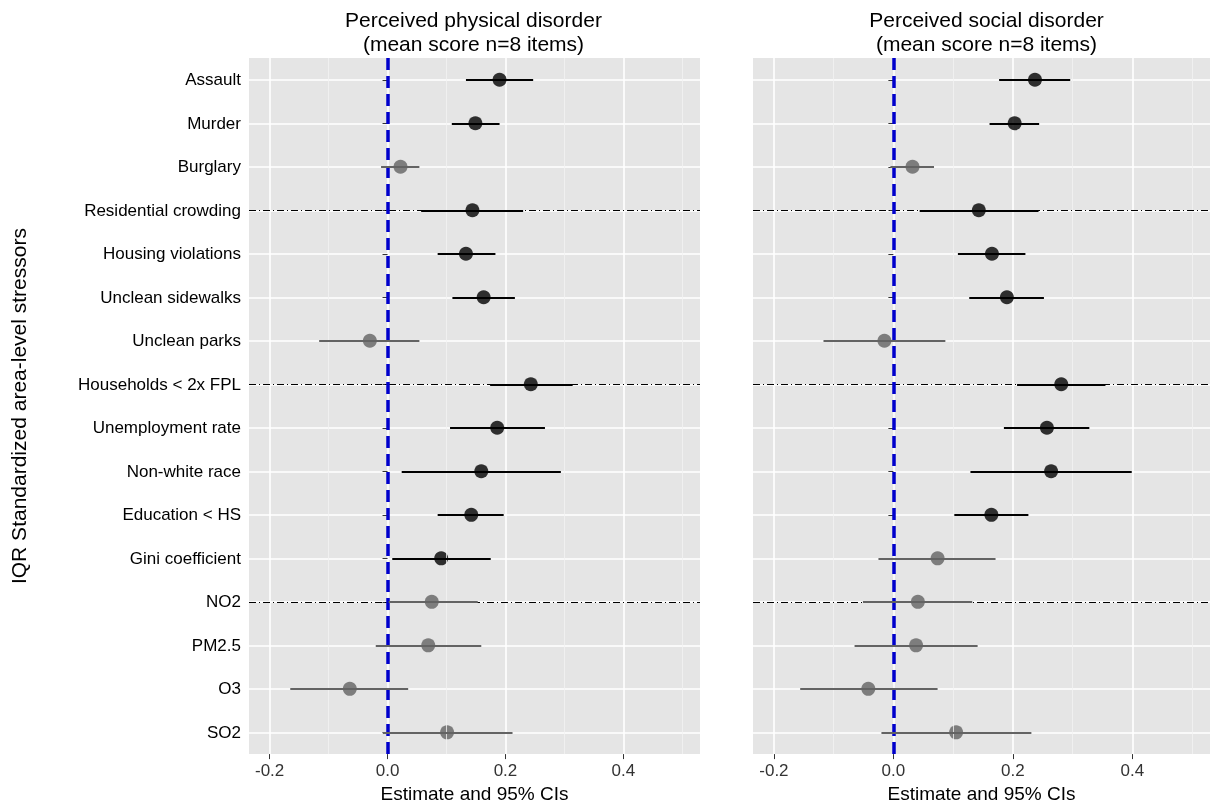  What do you see at coordinates (162, 210) in the screenshot?
I see `y-tick-label: Residential crowding` at bounding box center [162, 210].